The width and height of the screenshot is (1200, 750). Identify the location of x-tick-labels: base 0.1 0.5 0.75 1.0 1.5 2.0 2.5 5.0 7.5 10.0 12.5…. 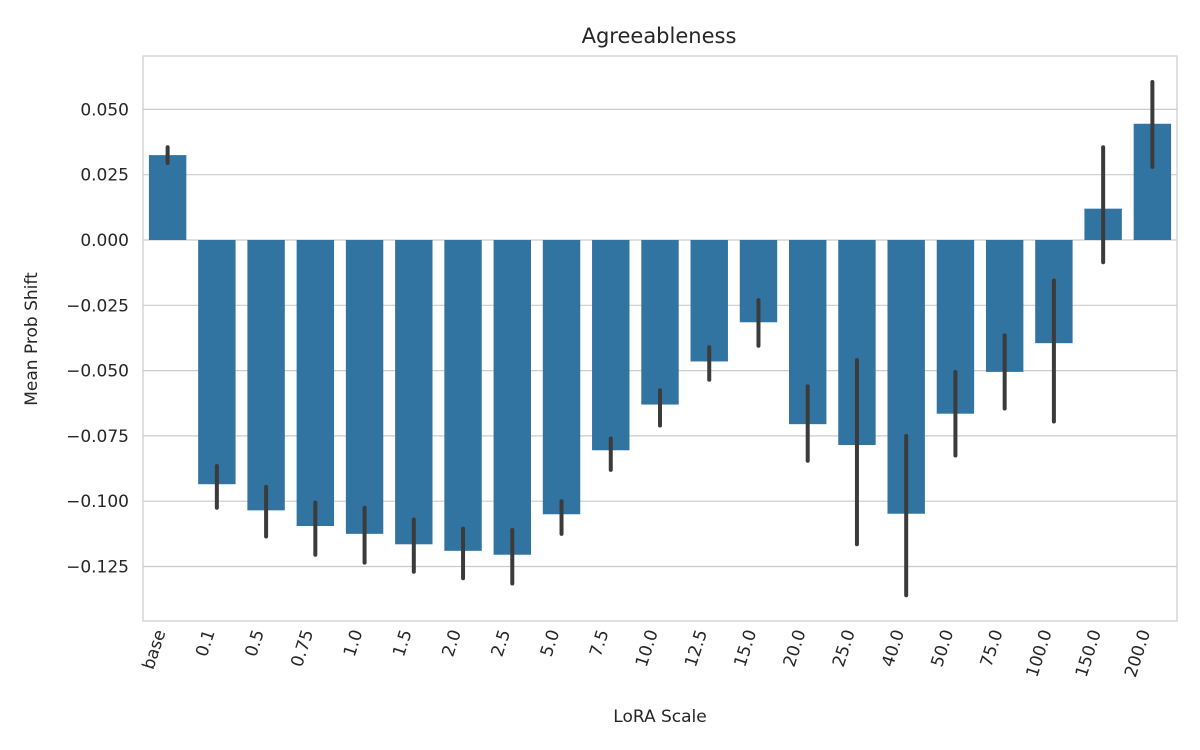
(647, 653).